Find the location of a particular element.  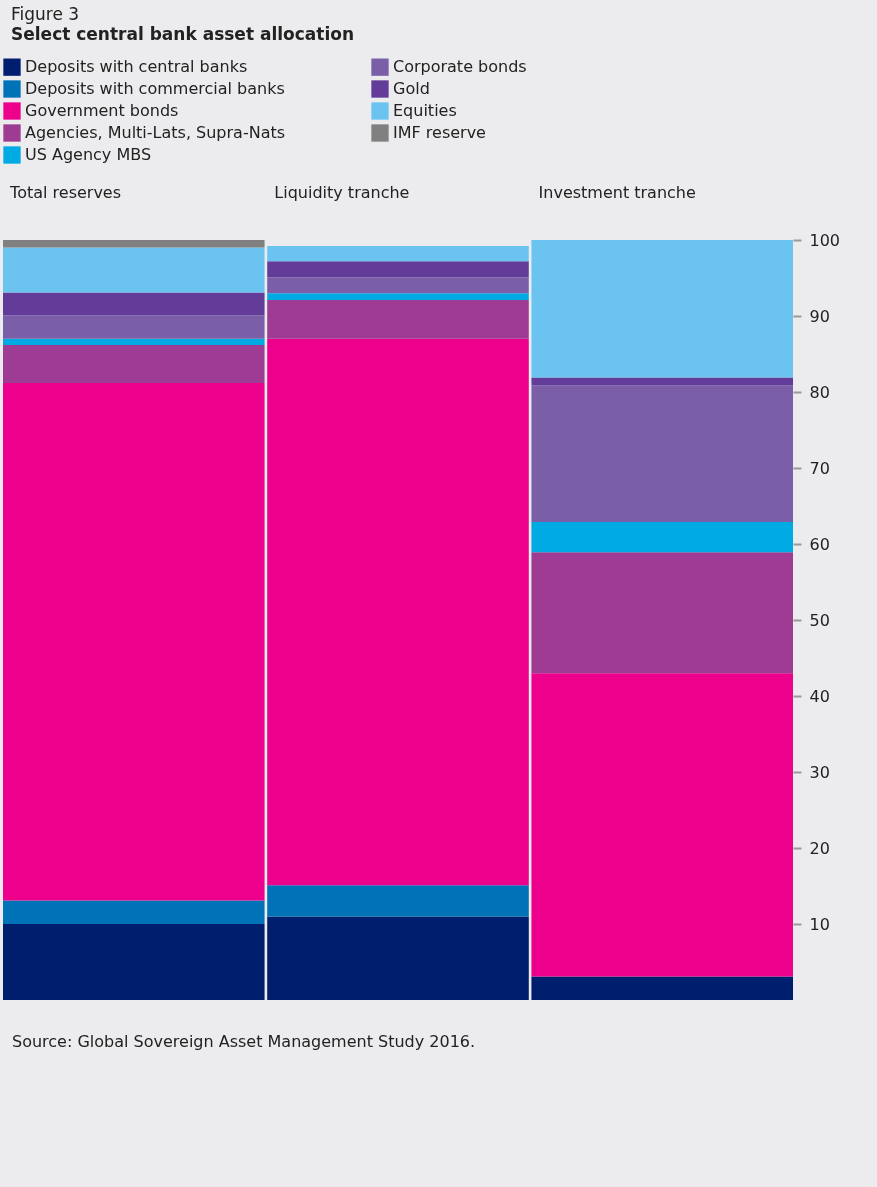

y-tick-label: 40 is located at coordinates (819, 696).